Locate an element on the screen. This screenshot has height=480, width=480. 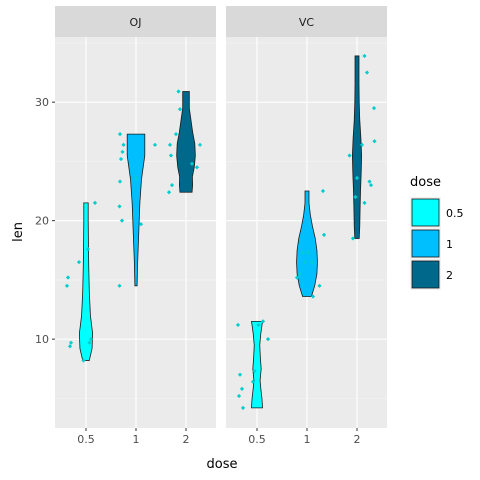
legend-label: 1 is located at coordinates (449, 244).